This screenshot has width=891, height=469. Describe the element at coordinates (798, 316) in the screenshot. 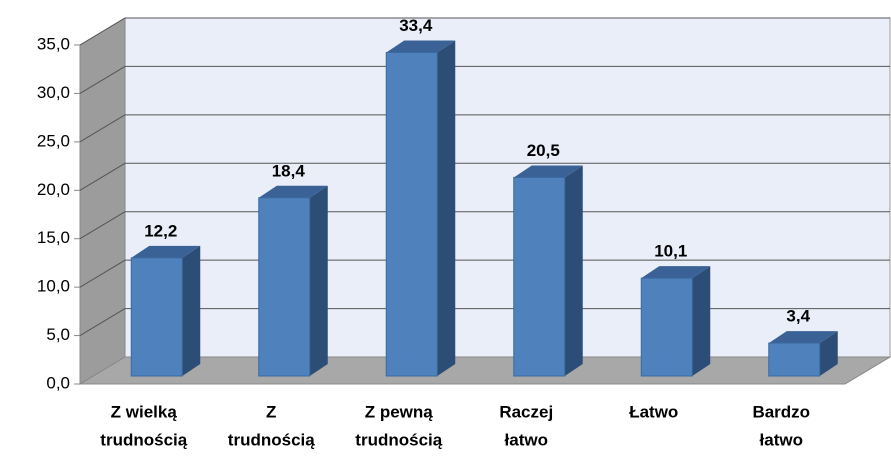

I see `value-label: 3,4` at that location.